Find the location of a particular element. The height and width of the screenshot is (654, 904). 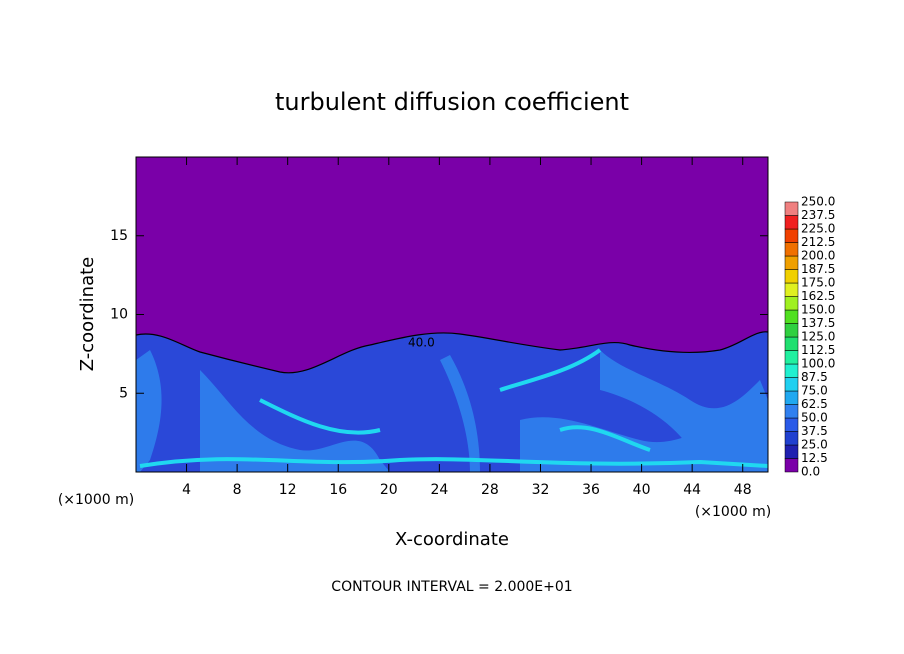

y-tick-label: 15 is located at coordinates (119, 236).